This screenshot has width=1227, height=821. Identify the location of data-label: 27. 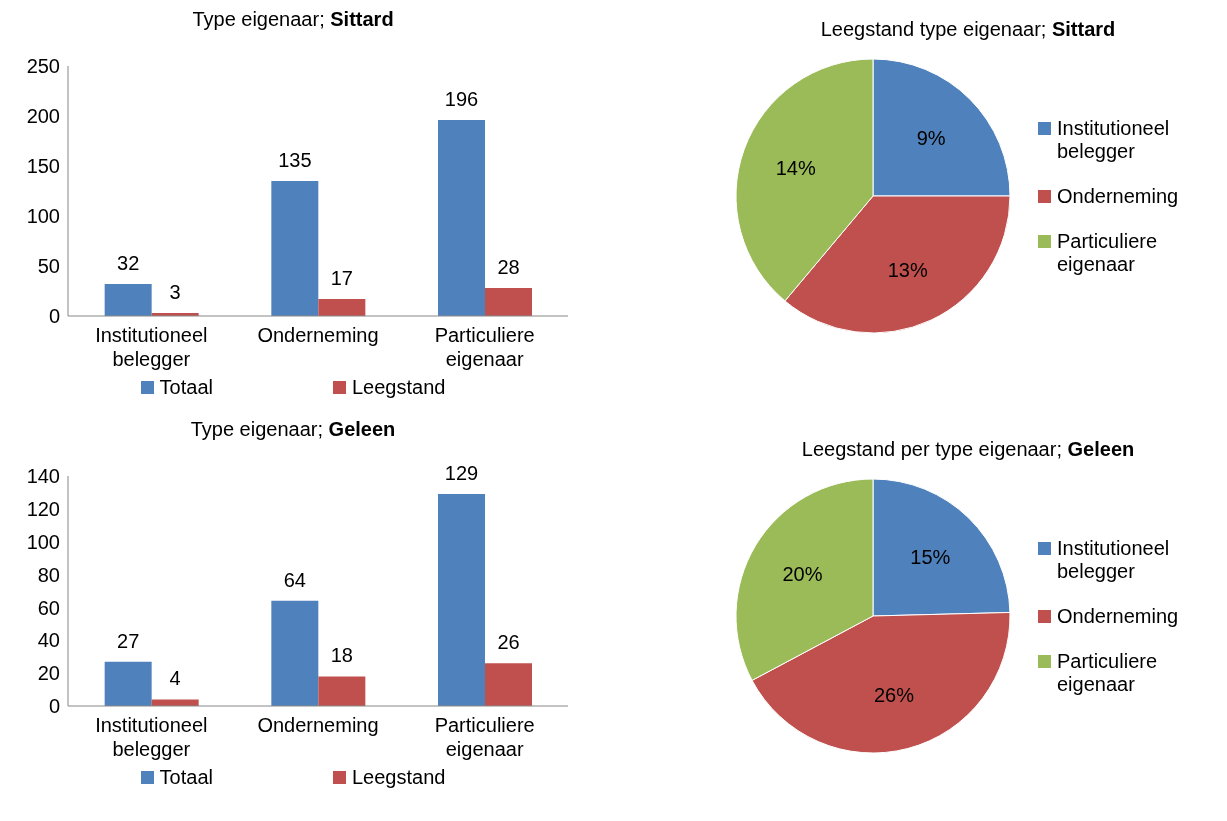
(128, 640).